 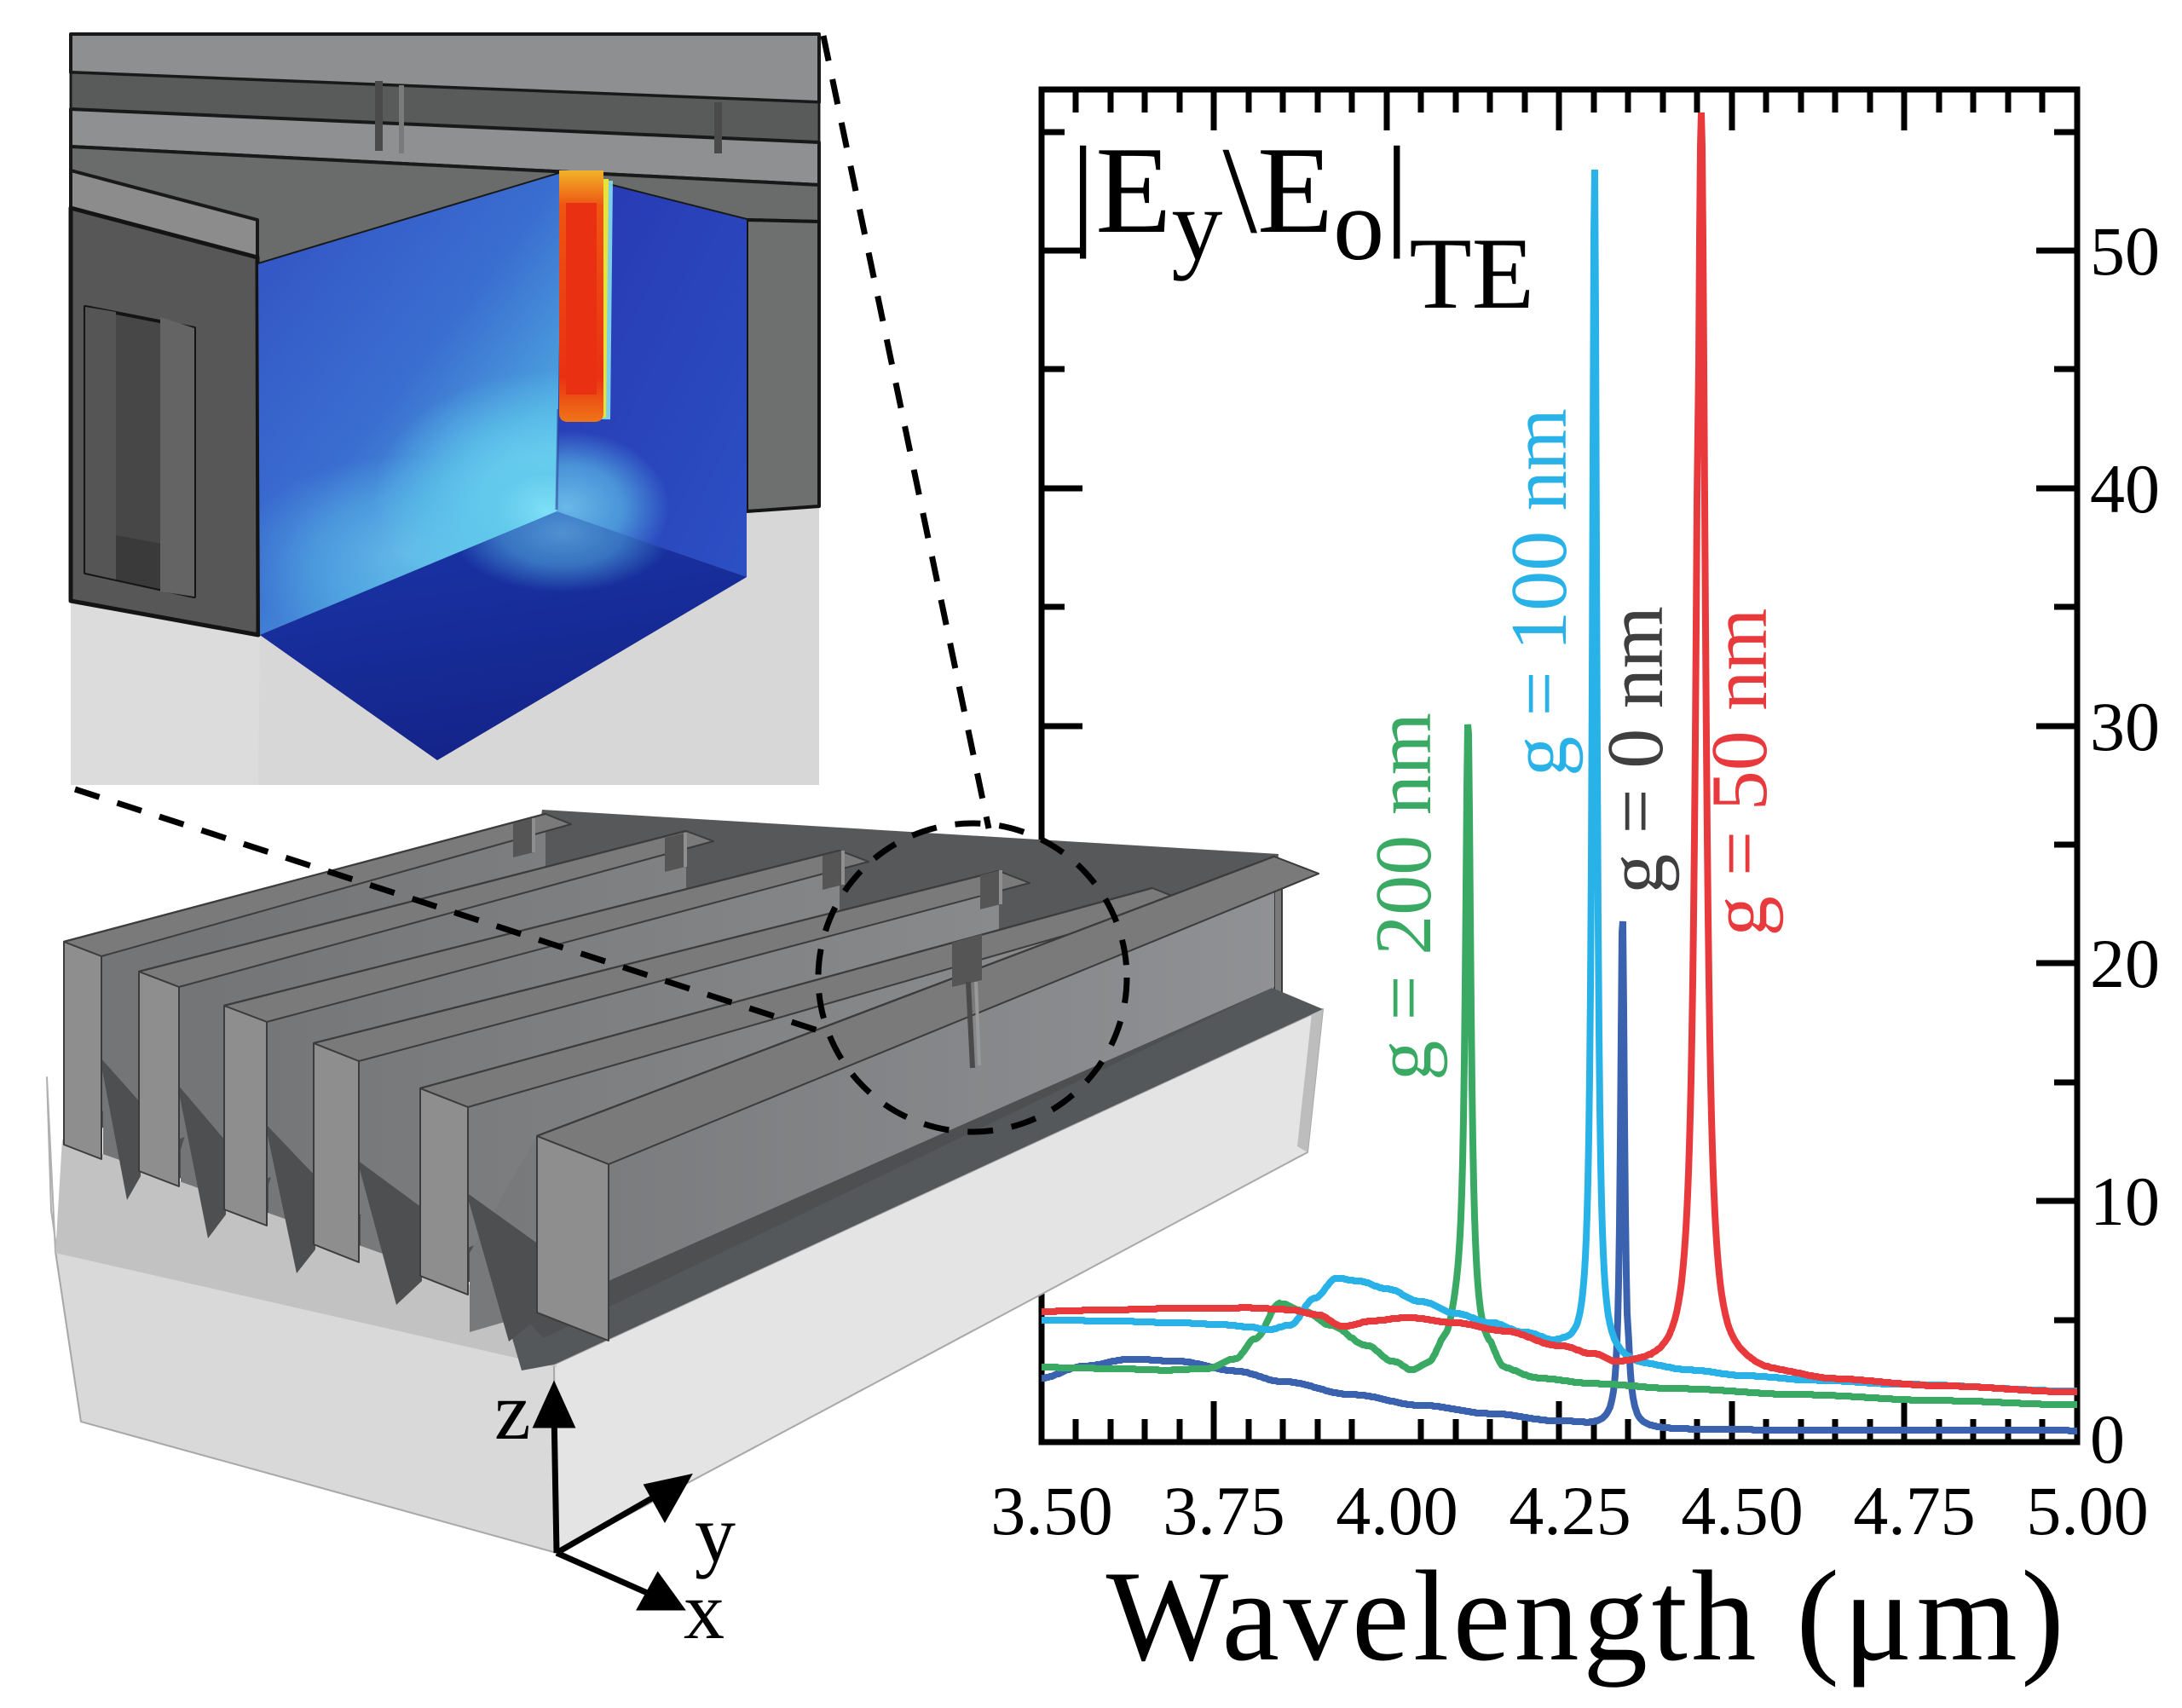 What do you see at coordinates (2125, 963) in the screenshot?
I see `svg-text: 20` at bounding box center [2125, 963].